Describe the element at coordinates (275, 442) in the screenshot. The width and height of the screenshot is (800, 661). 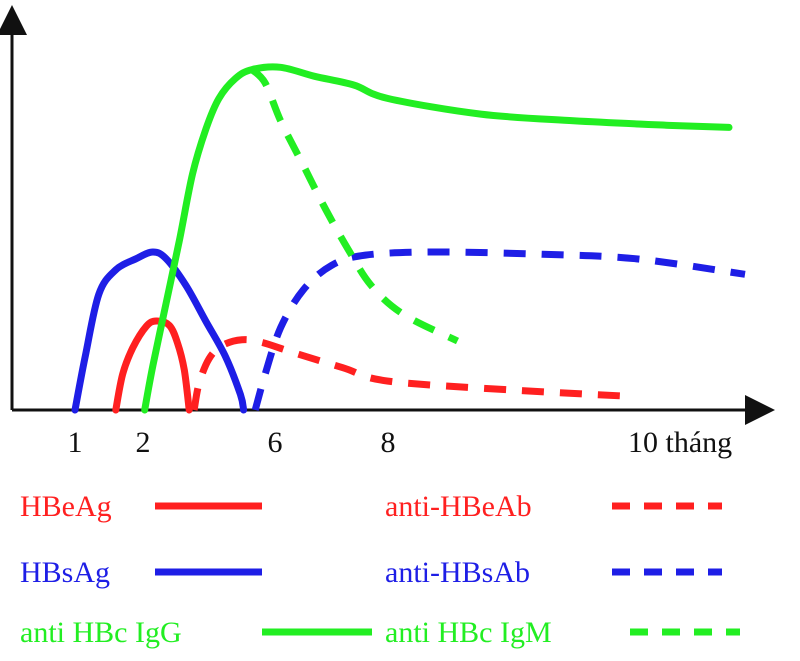
I see `x-tick-label-6: 6` at that location.